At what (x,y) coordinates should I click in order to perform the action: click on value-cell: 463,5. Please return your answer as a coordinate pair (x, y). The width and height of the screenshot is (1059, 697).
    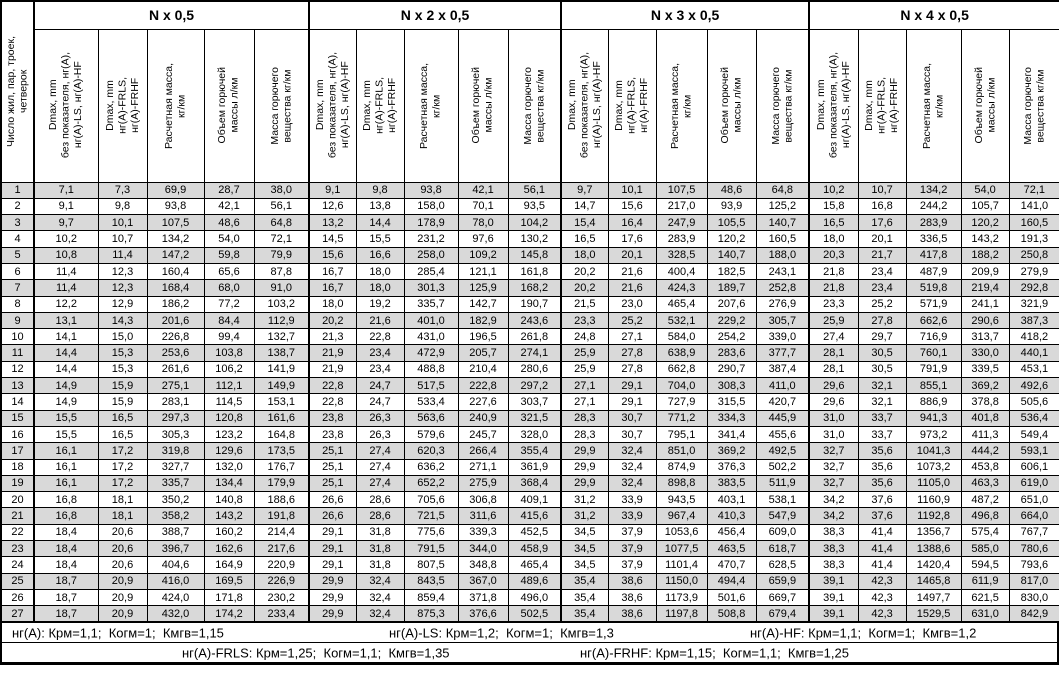
    Looking at the image, I should click on (731, 549).